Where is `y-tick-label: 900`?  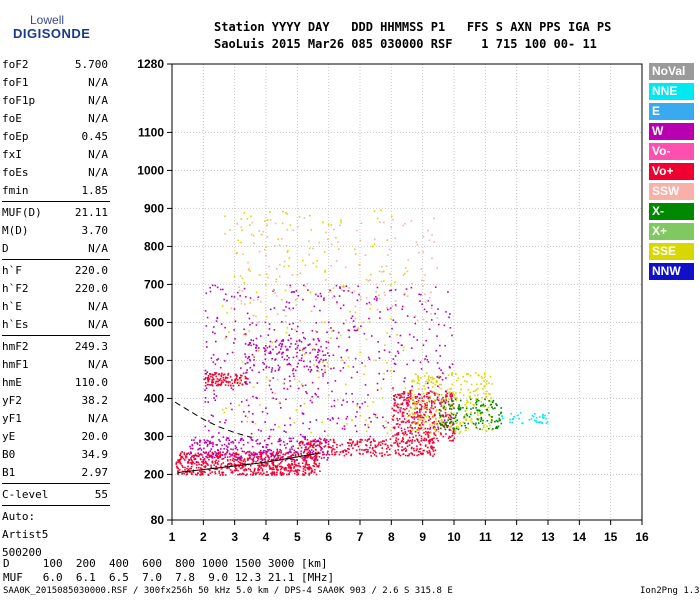 y-tick-label: 900 is located at coordinates (154, 208).